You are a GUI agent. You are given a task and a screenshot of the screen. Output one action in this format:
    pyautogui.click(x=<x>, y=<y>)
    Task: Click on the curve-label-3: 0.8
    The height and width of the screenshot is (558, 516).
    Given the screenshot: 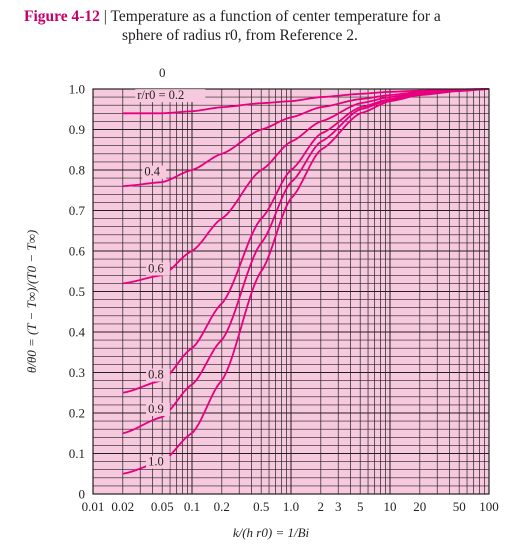 What is the action you would take?
    pyautogui.click(x=156, y=375)
    